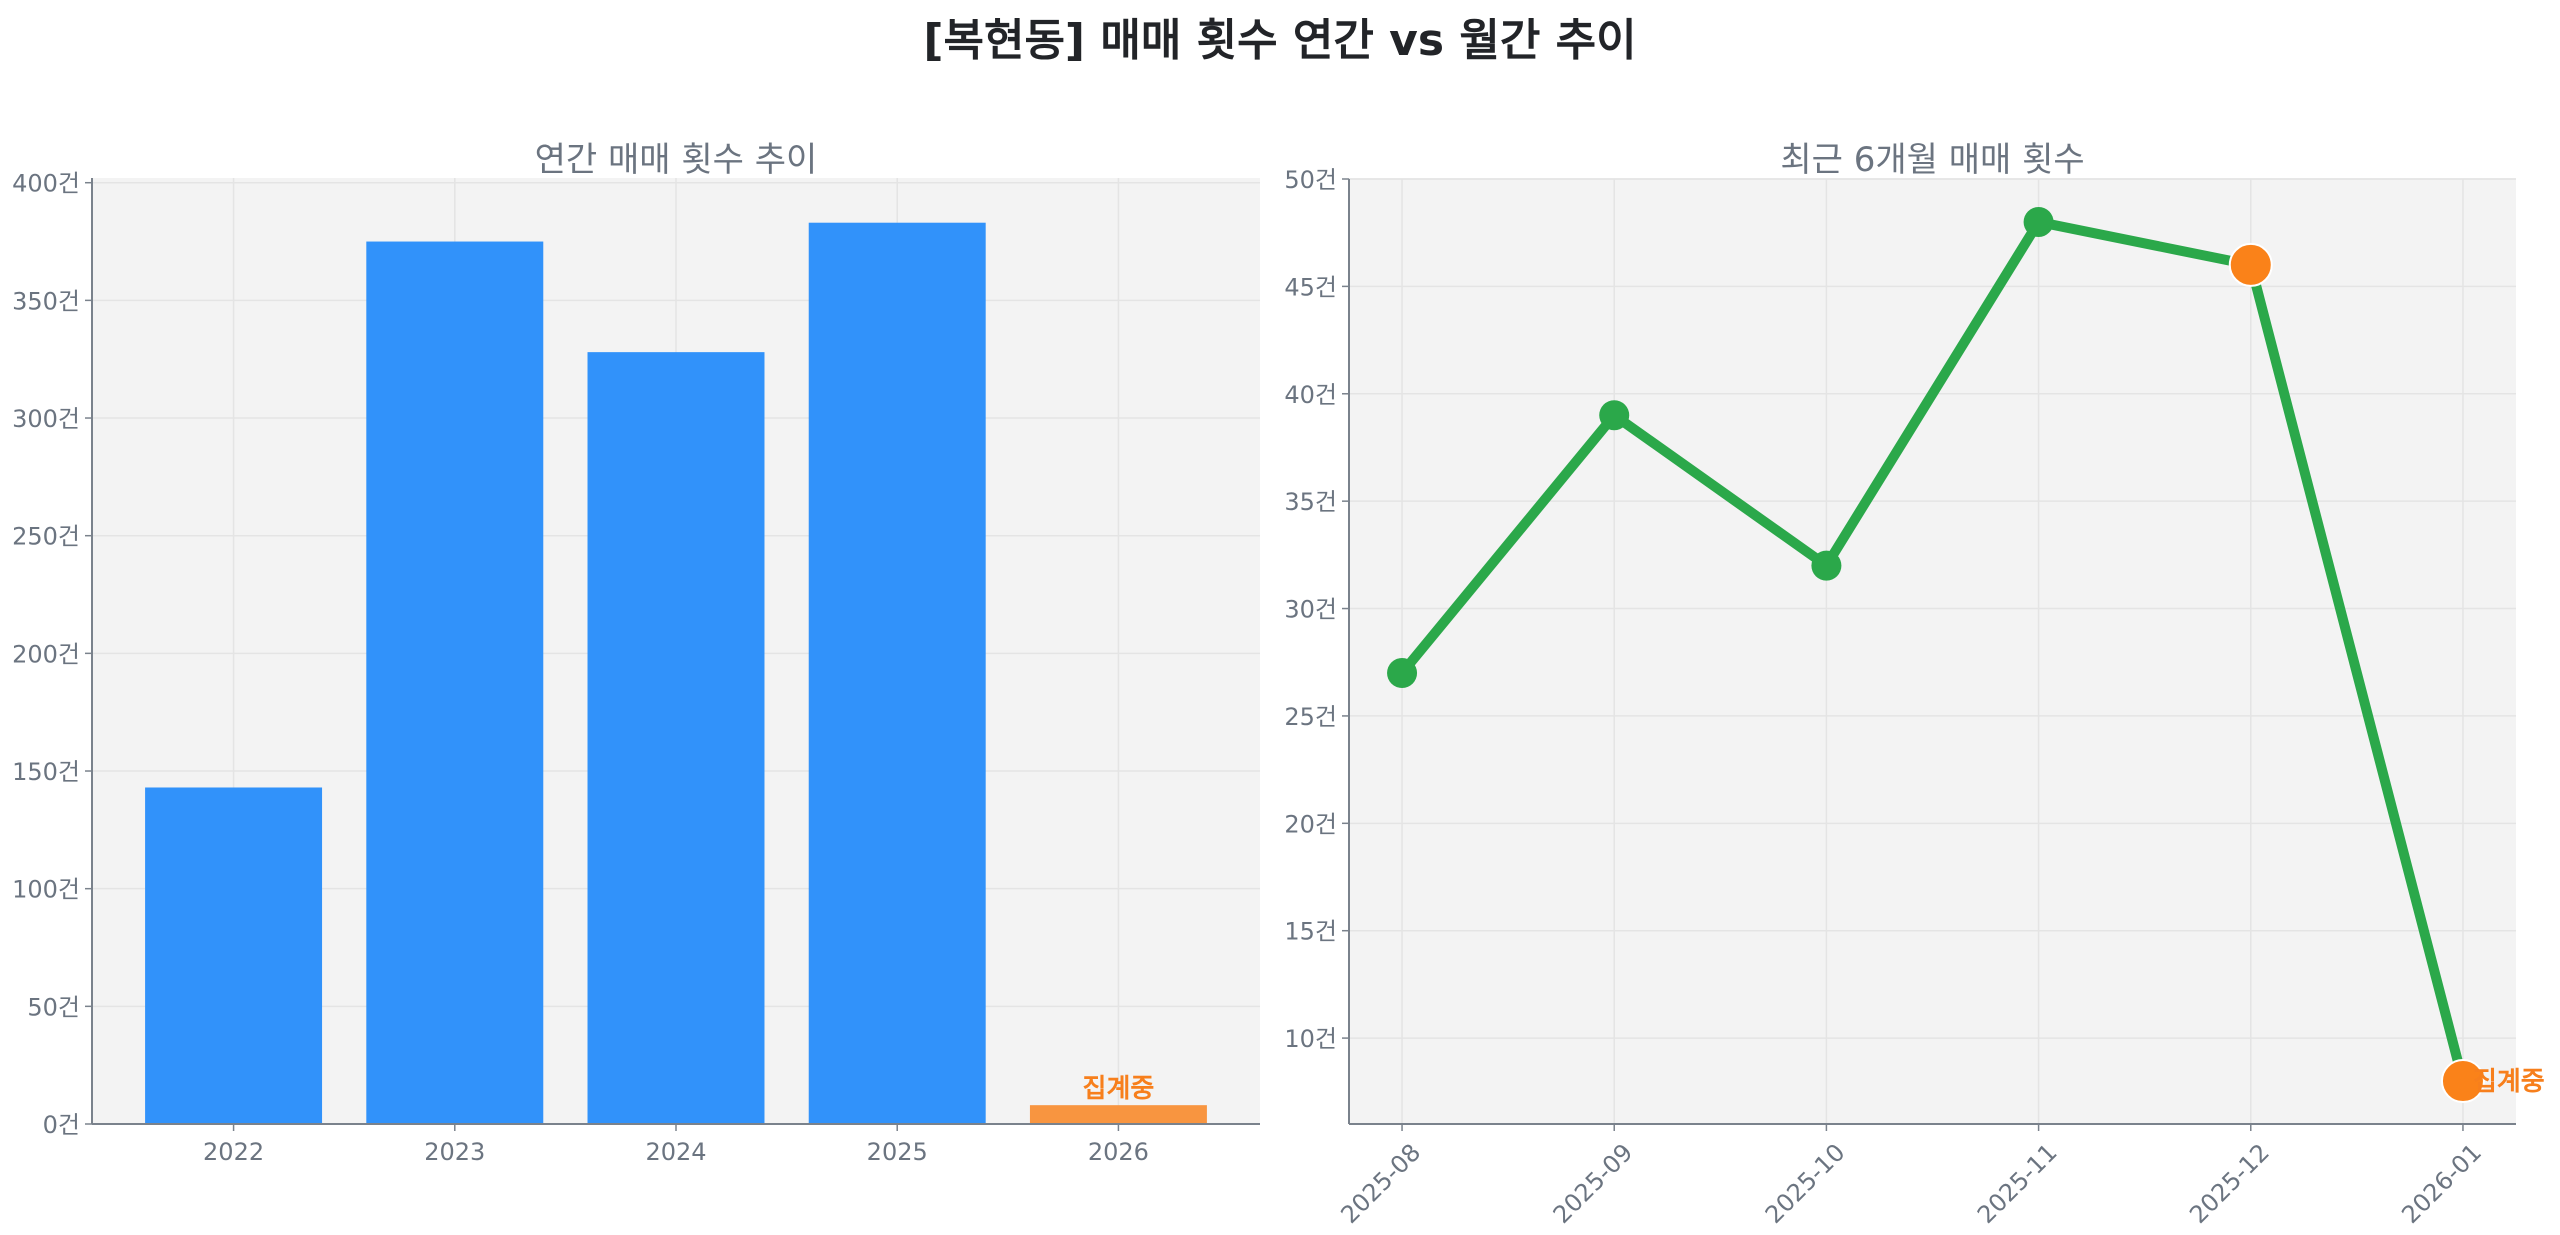 The image size is (2560, 1235). Describe the element at coordinates (61, 1125) in the screenshot. I see `y-tick-label: 0건` at that location.